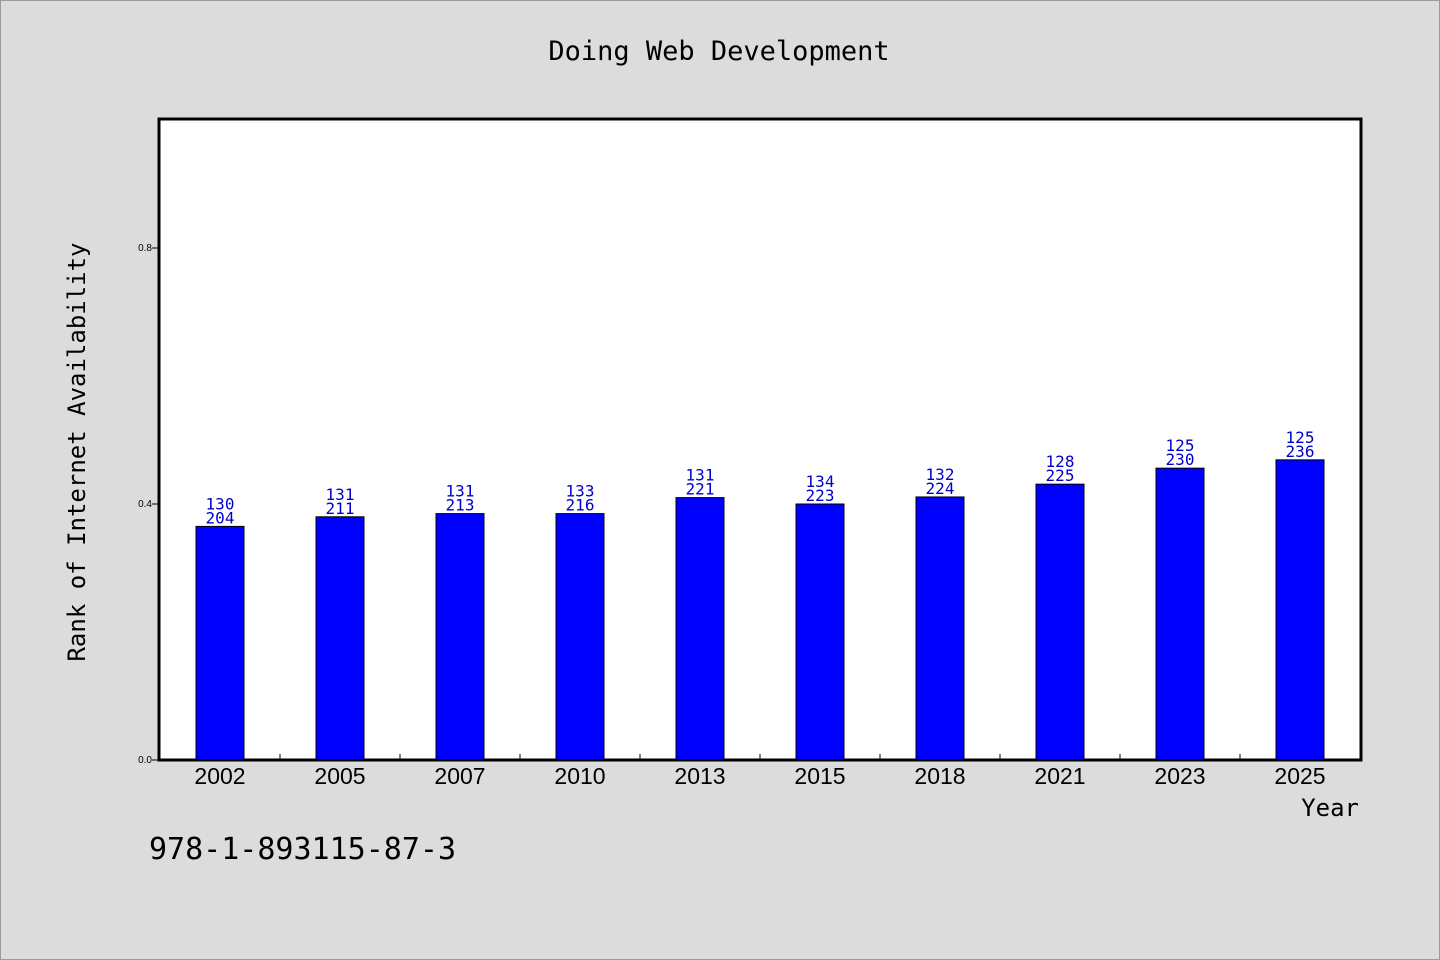 The height and width of the screenshot is (960, 1440). I want to click on data-label-bottom: 236, so click(1300, 451).